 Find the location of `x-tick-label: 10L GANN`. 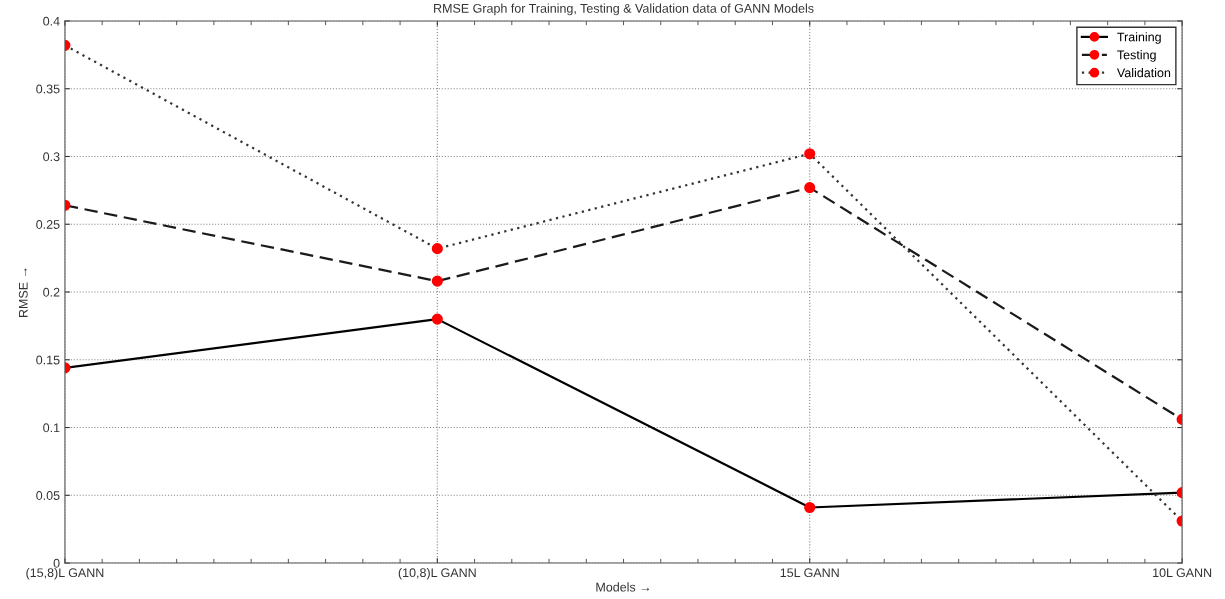

x-tick-label: 10L GANN is located at coordinates (1182, 573).